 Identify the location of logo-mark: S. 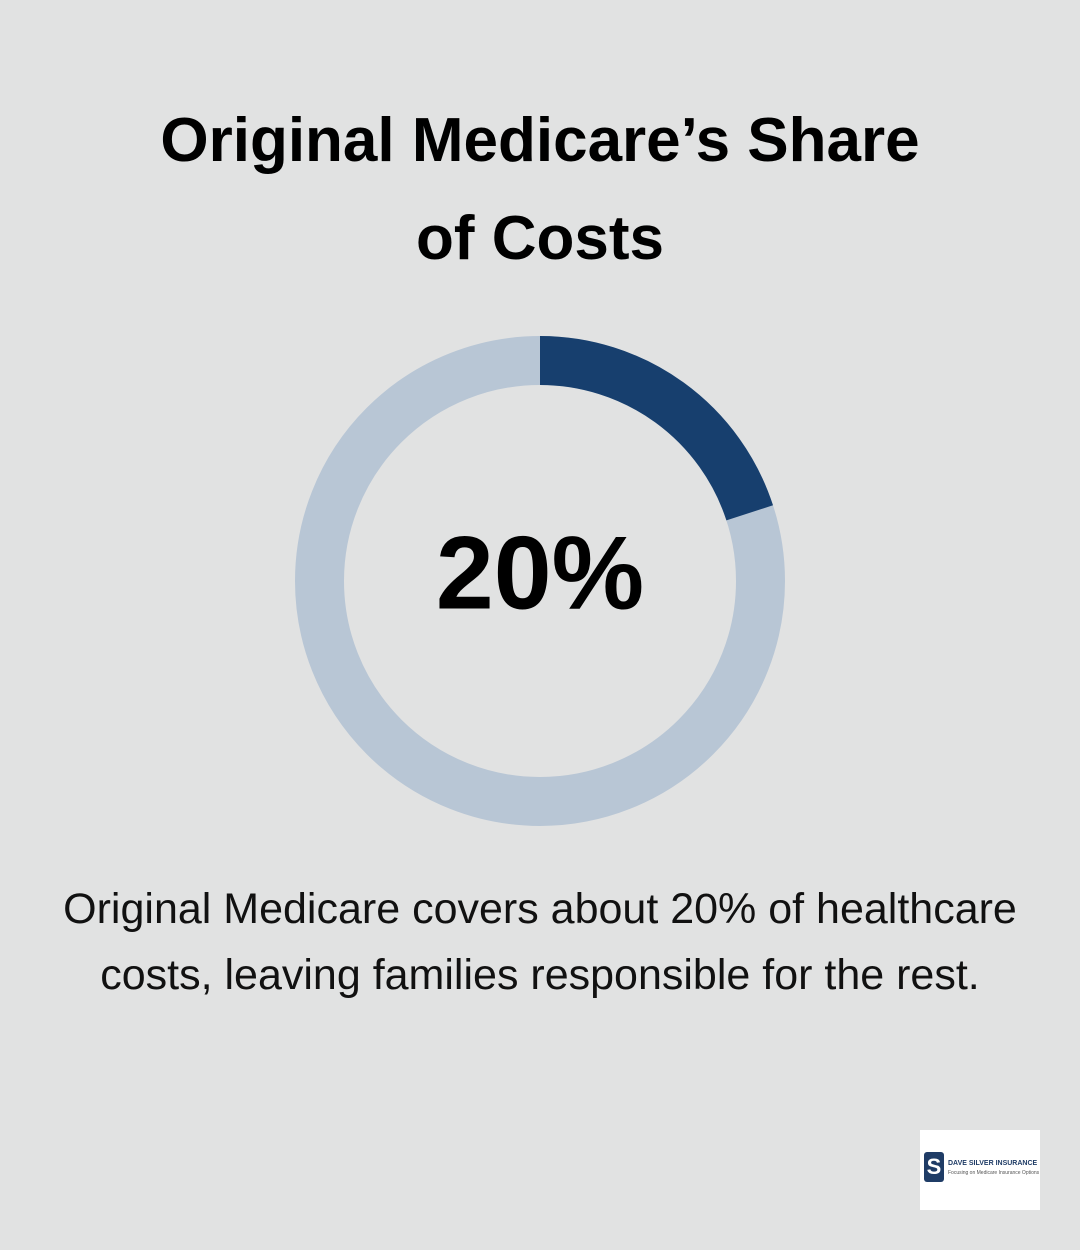
(934, 1167).